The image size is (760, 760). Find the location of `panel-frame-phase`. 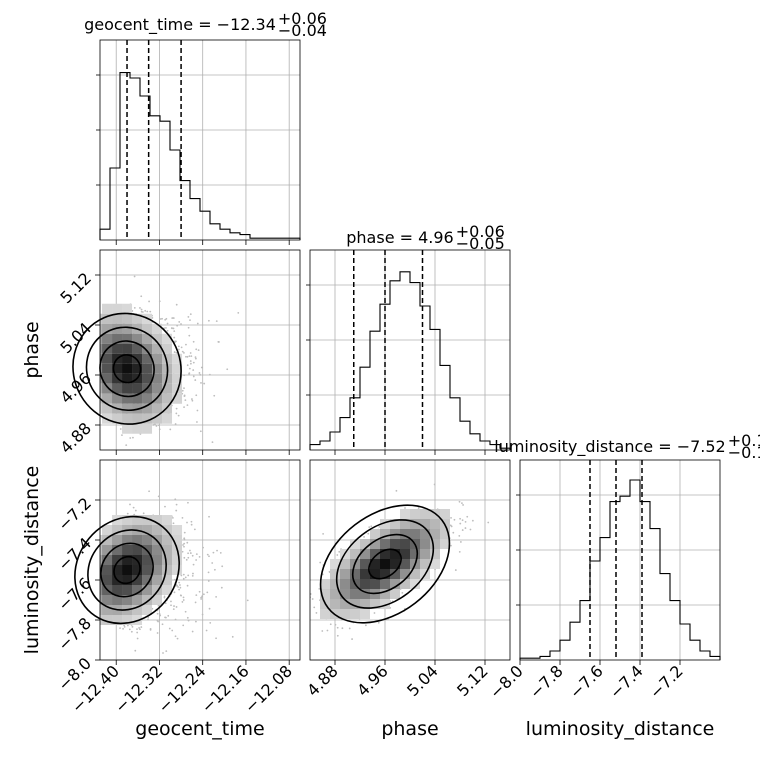

panel-frame-phase is located at coordinates (410, 350).